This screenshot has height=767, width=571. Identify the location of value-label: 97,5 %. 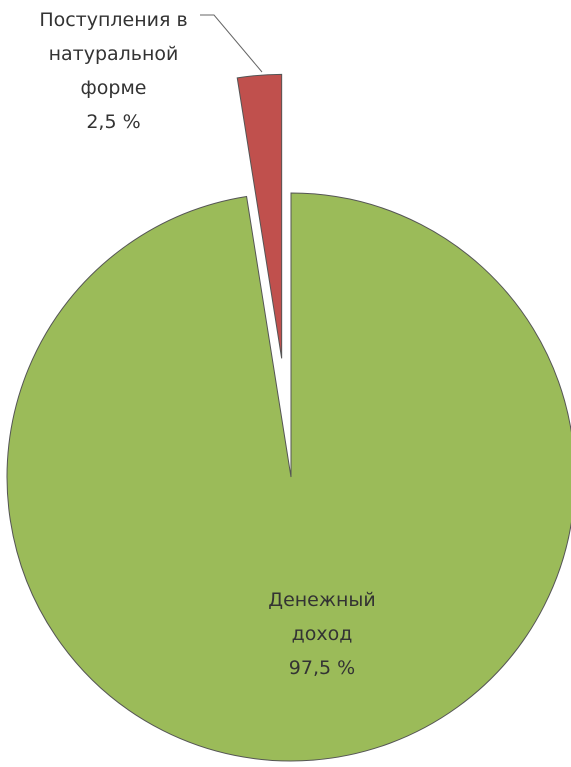
(322, 668).